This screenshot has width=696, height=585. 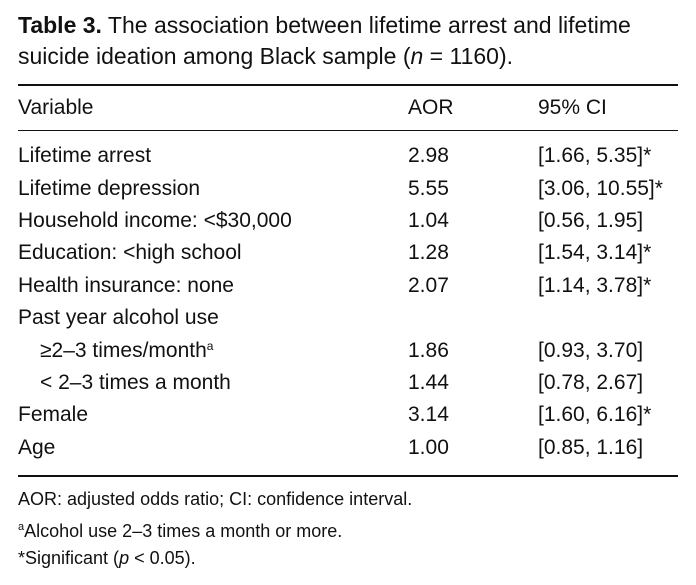 I want to click on cell-aor: 2.98, so click(x=428, y=156).